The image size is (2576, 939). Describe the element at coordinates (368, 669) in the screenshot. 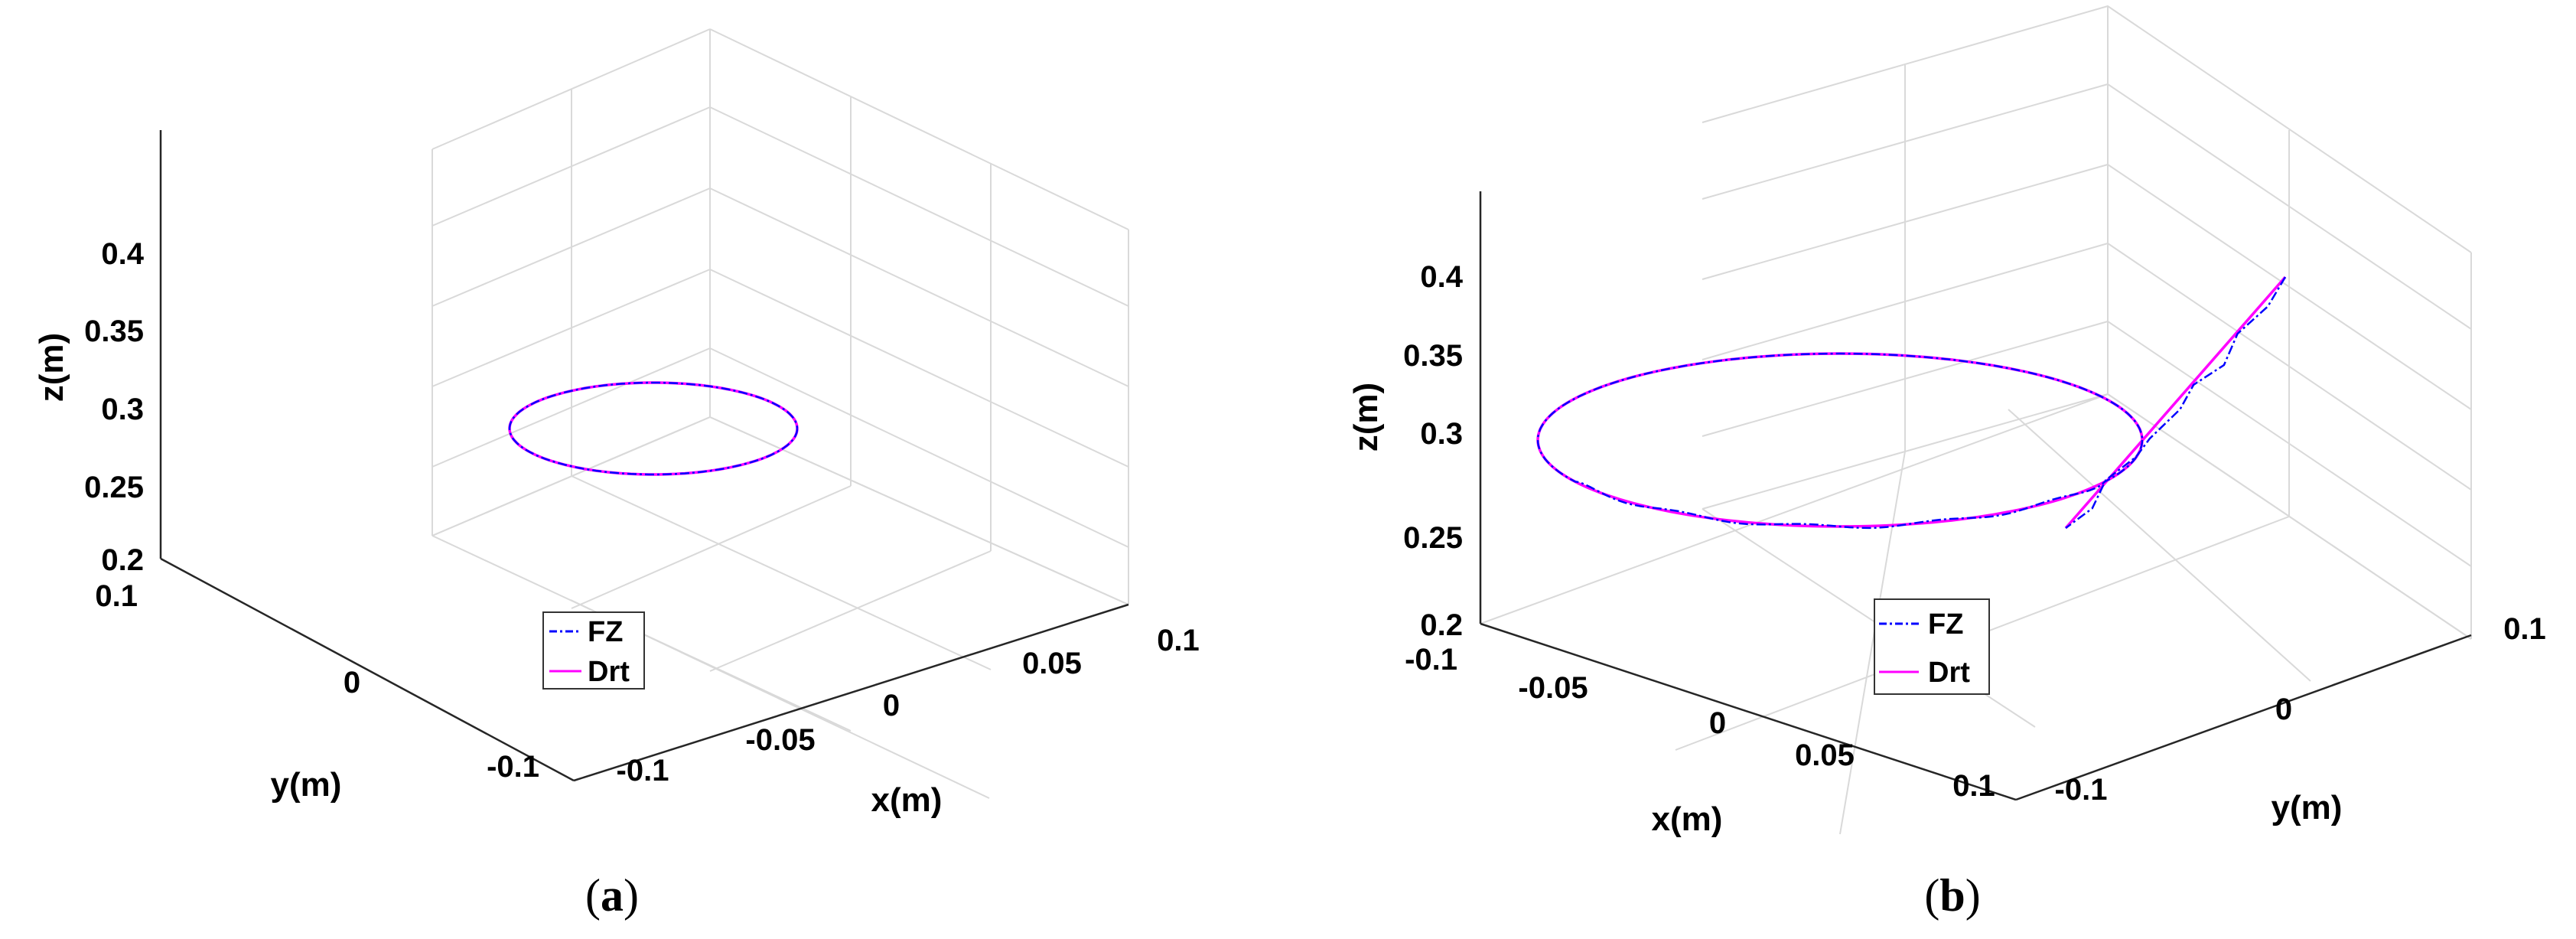

I see `chart-a-y-axis` at that location.